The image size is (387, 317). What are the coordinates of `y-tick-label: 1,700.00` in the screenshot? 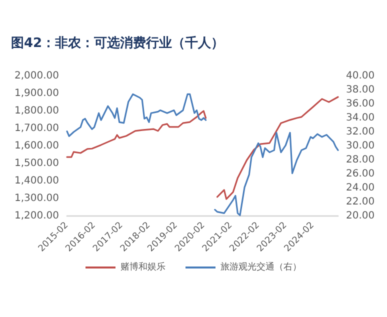 It's located at (36, 128).